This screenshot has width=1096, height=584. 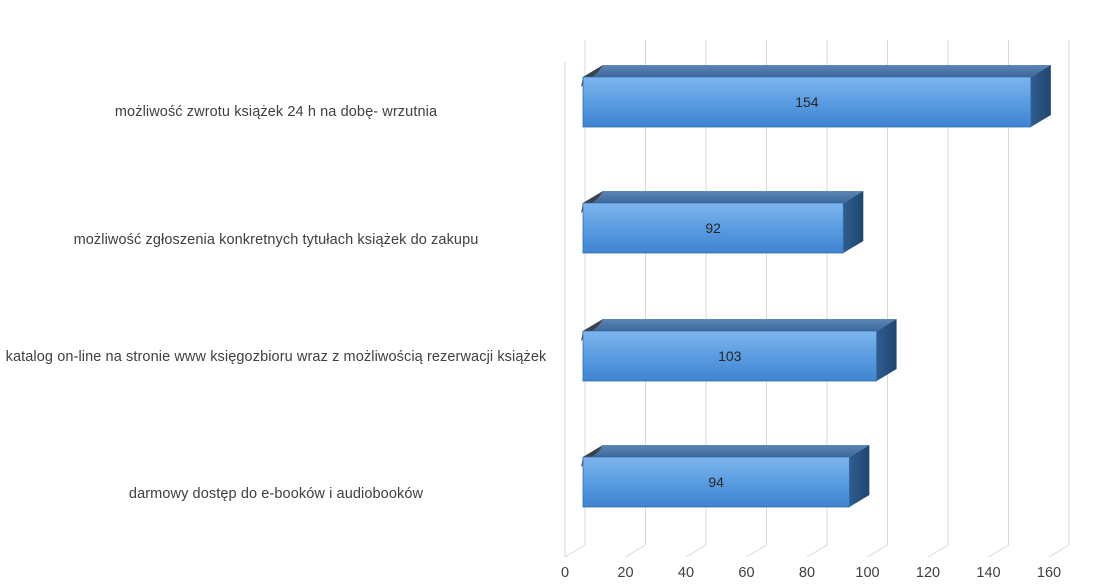 I want to click on bar-0: 154, so click(x=816, y=96).